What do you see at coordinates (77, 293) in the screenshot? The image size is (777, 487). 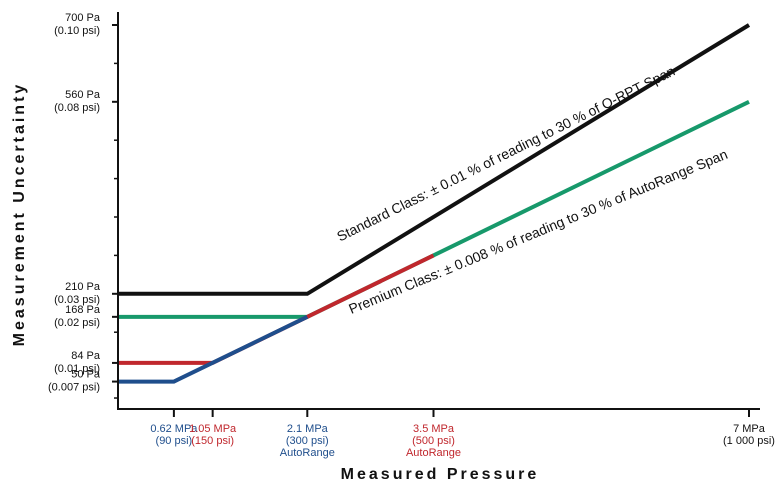 I see `y-tick-label: 210 Pa (0.03 psi)` at bounding box center [77, 293].